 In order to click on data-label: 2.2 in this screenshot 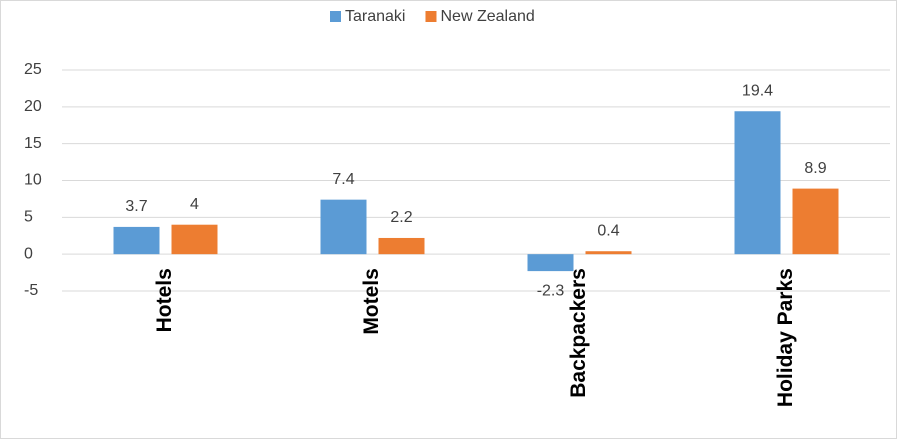, I will do `click(401, 217)`.